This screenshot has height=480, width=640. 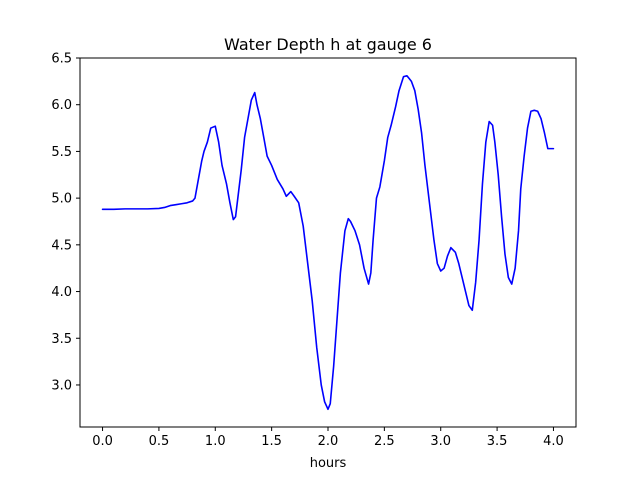 I want to click on x-tick-label: 1.5, so click(x=271, y=441).